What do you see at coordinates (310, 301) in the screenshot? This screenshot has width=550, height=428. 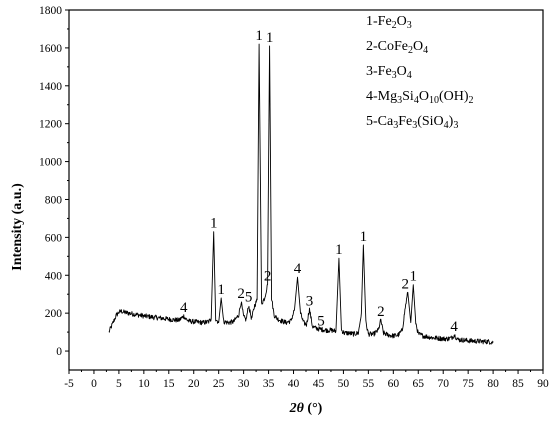 I see `peak-label: 3` at bounding box center [310, 301].